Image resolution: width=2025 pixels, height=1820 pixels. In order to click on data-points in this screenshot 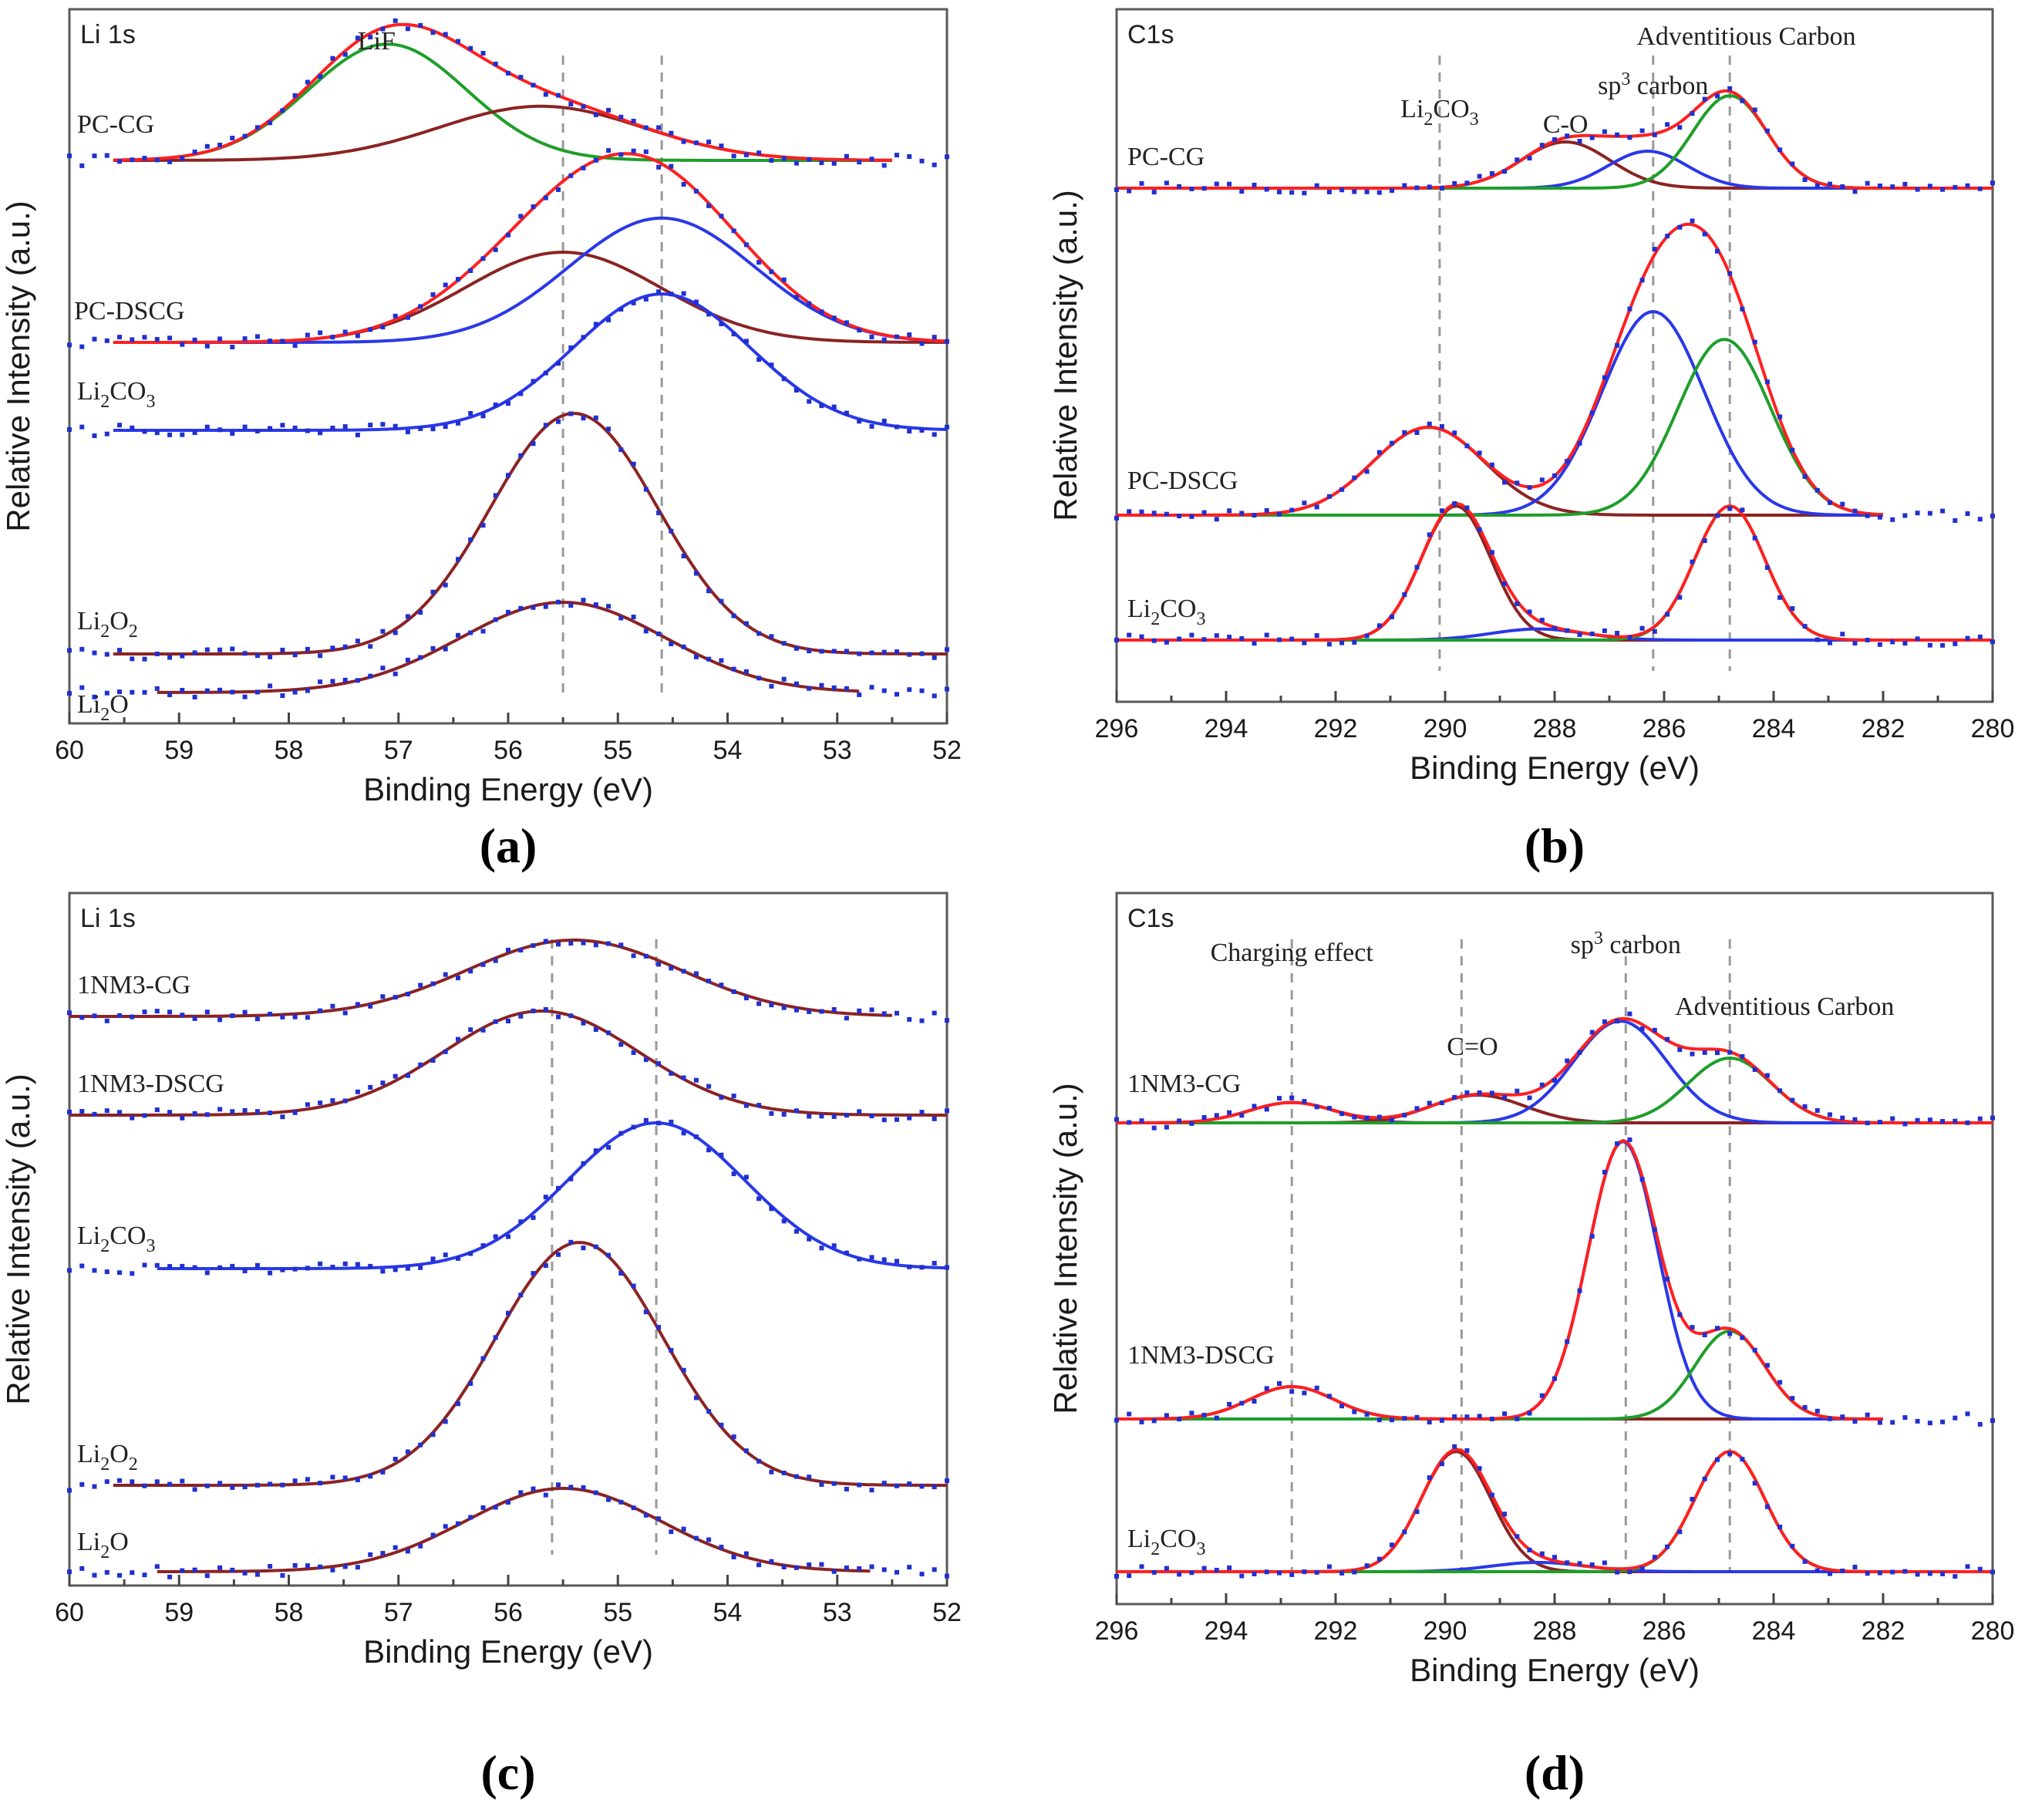, I will do `click(1554, 1512)`.